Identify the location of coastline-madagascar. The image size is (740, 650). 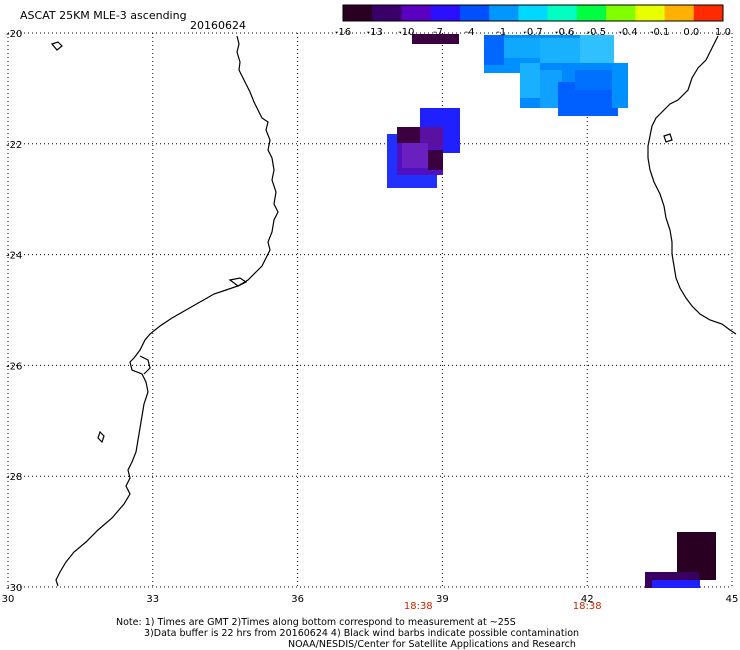
(692, 185).